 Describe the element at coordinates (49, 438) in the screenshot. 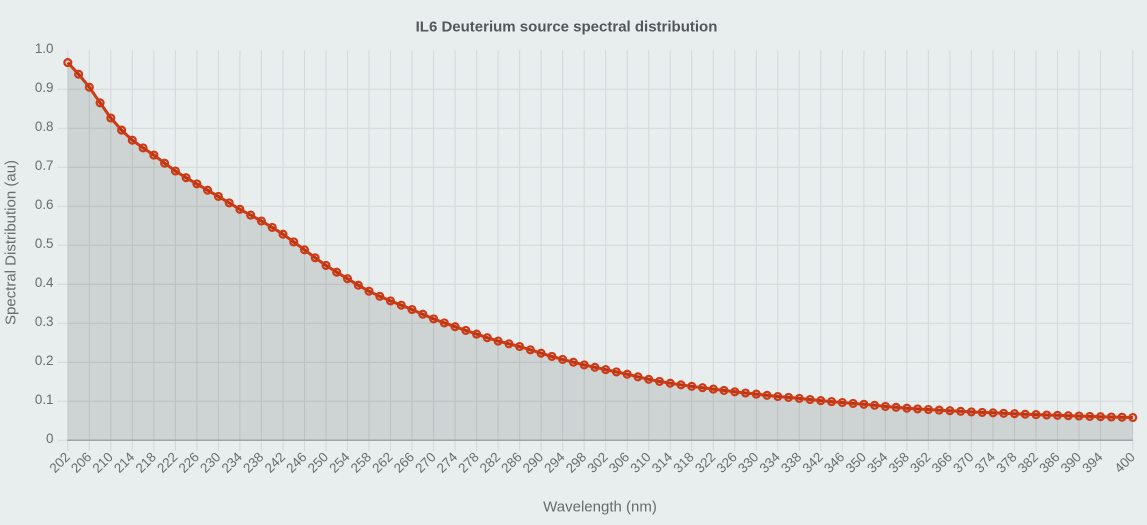

I see `svg-text: 0` at that location.